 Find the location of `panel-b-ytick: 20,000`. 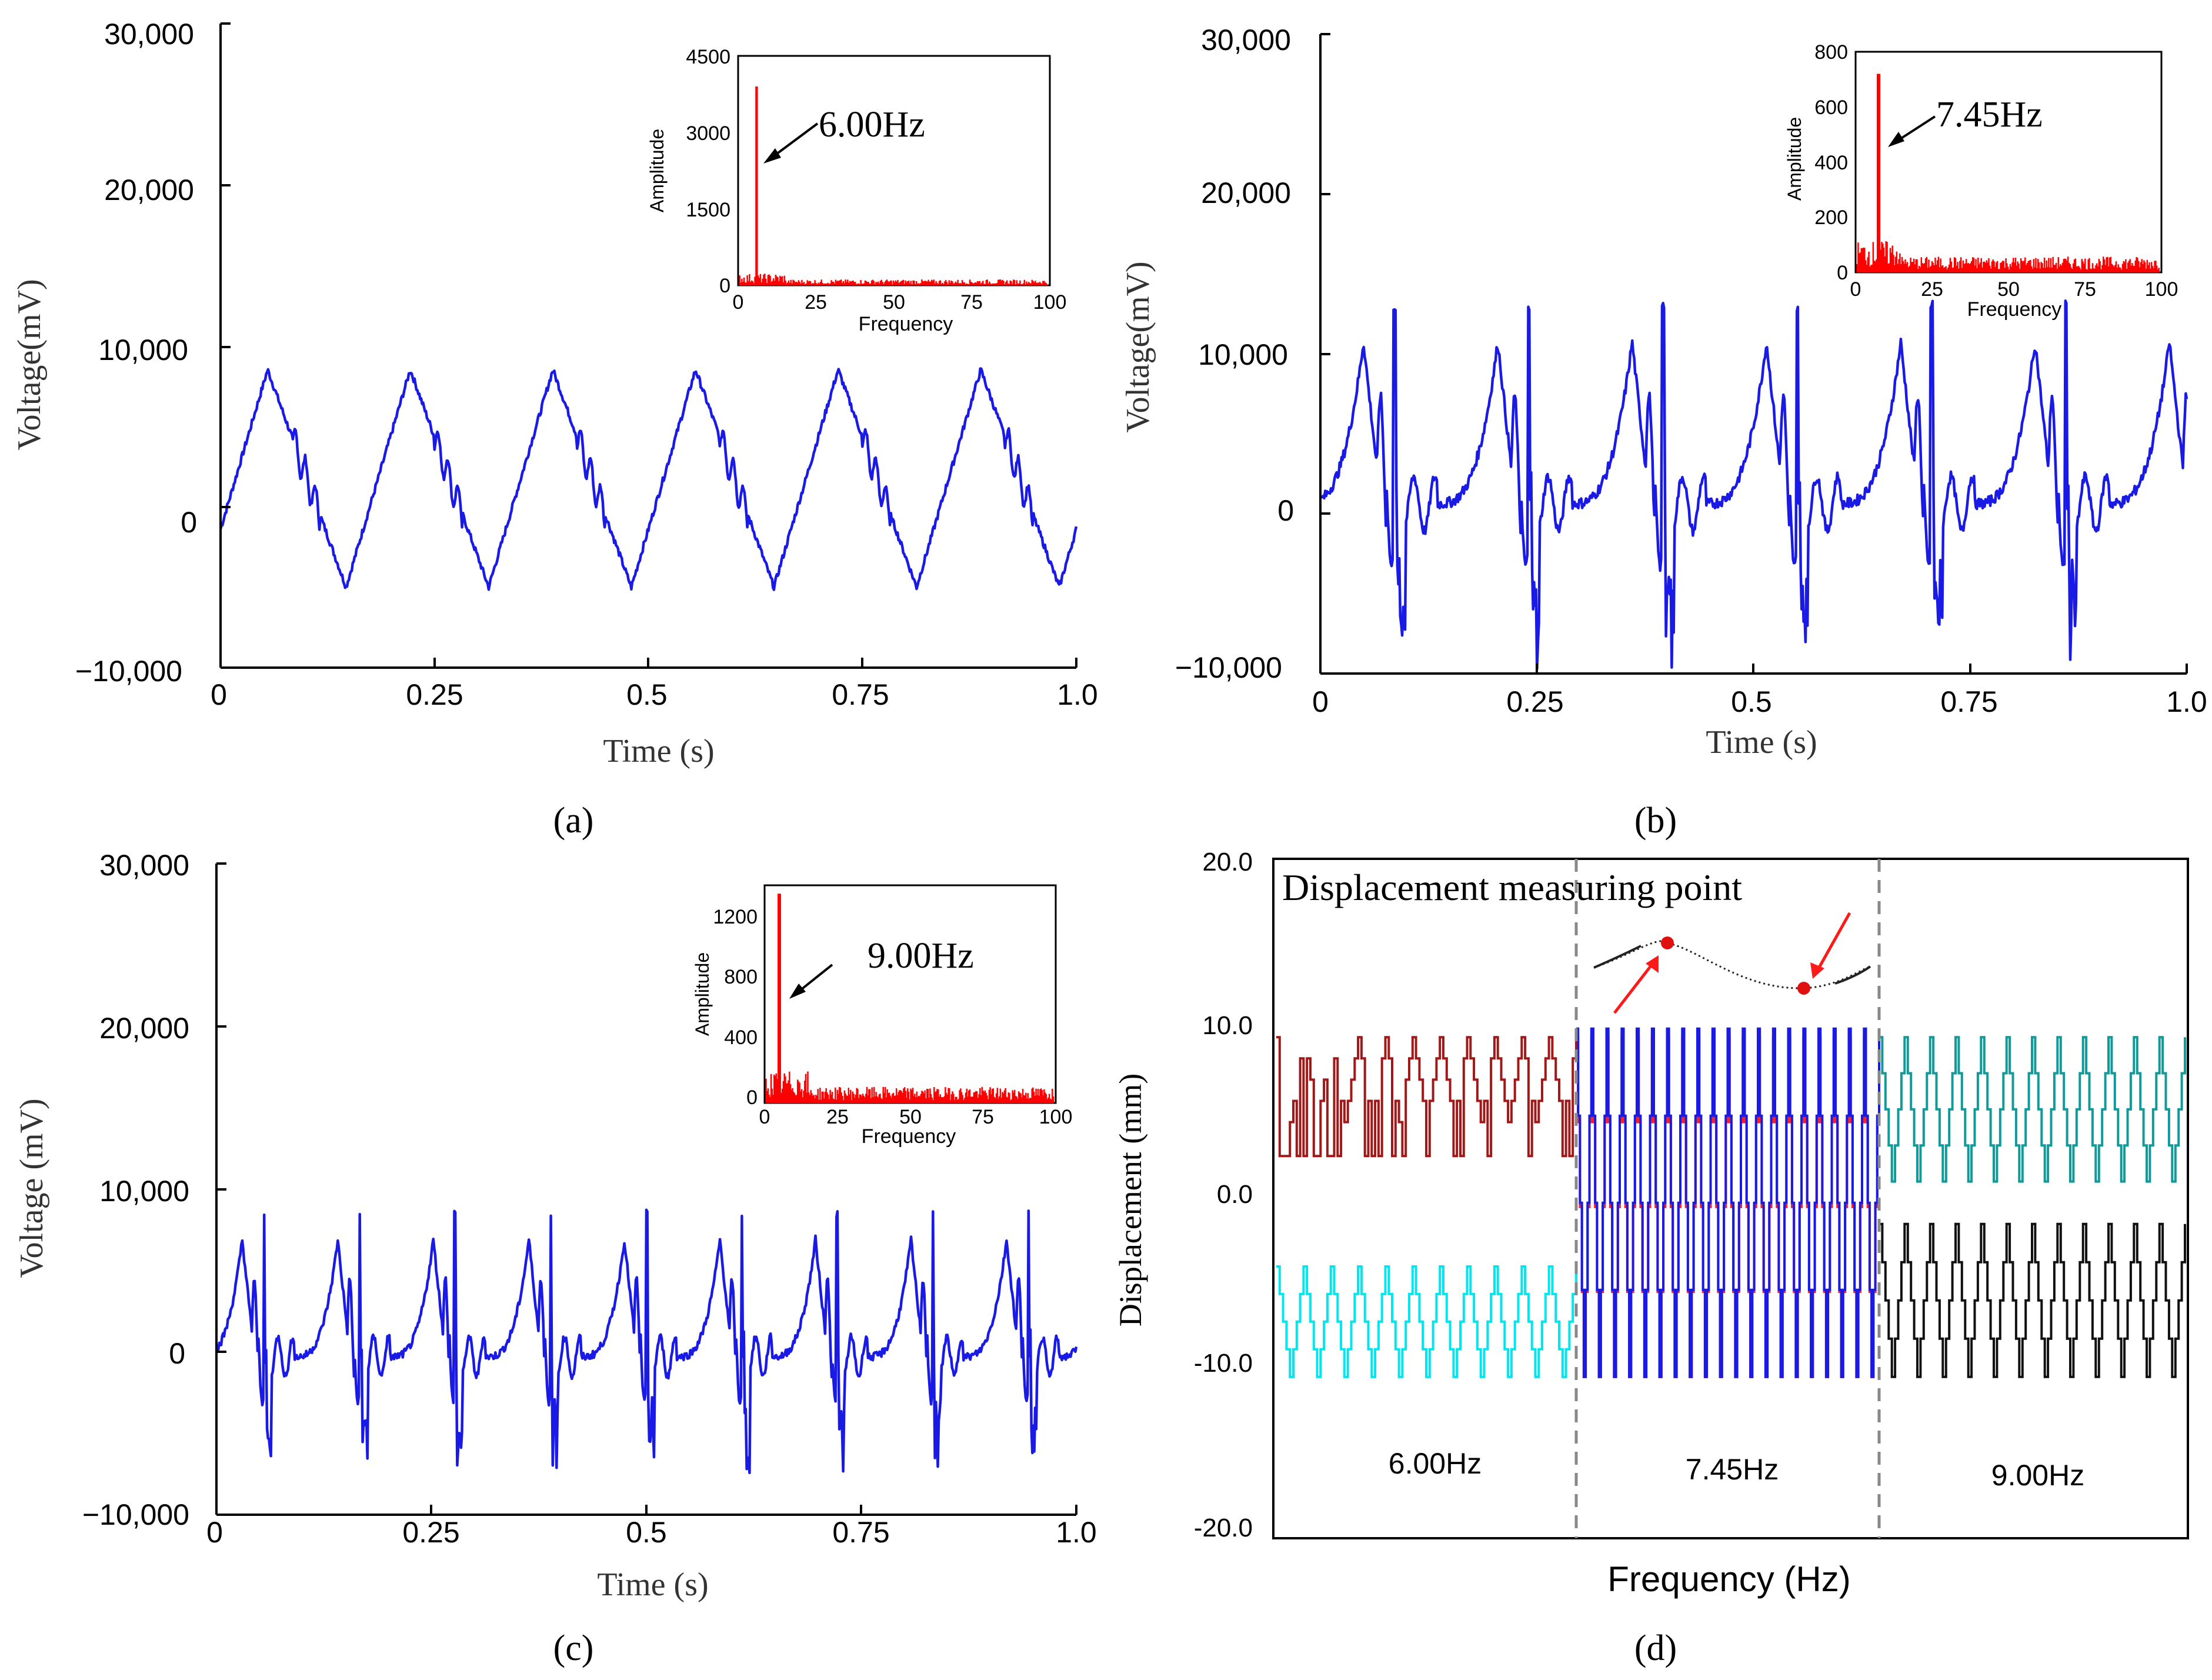

panel-b-ytick: 20,000 is located at coordinates (1246, 192).